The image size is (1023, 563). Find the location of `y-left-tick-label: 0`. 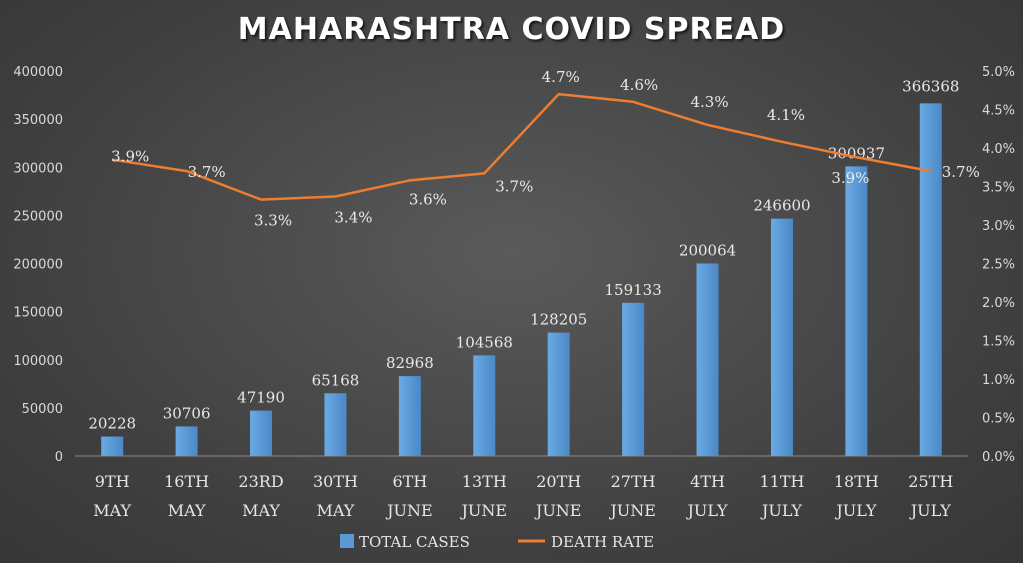

y-left-tick-label: 0 is located at coordinates (59, 457).